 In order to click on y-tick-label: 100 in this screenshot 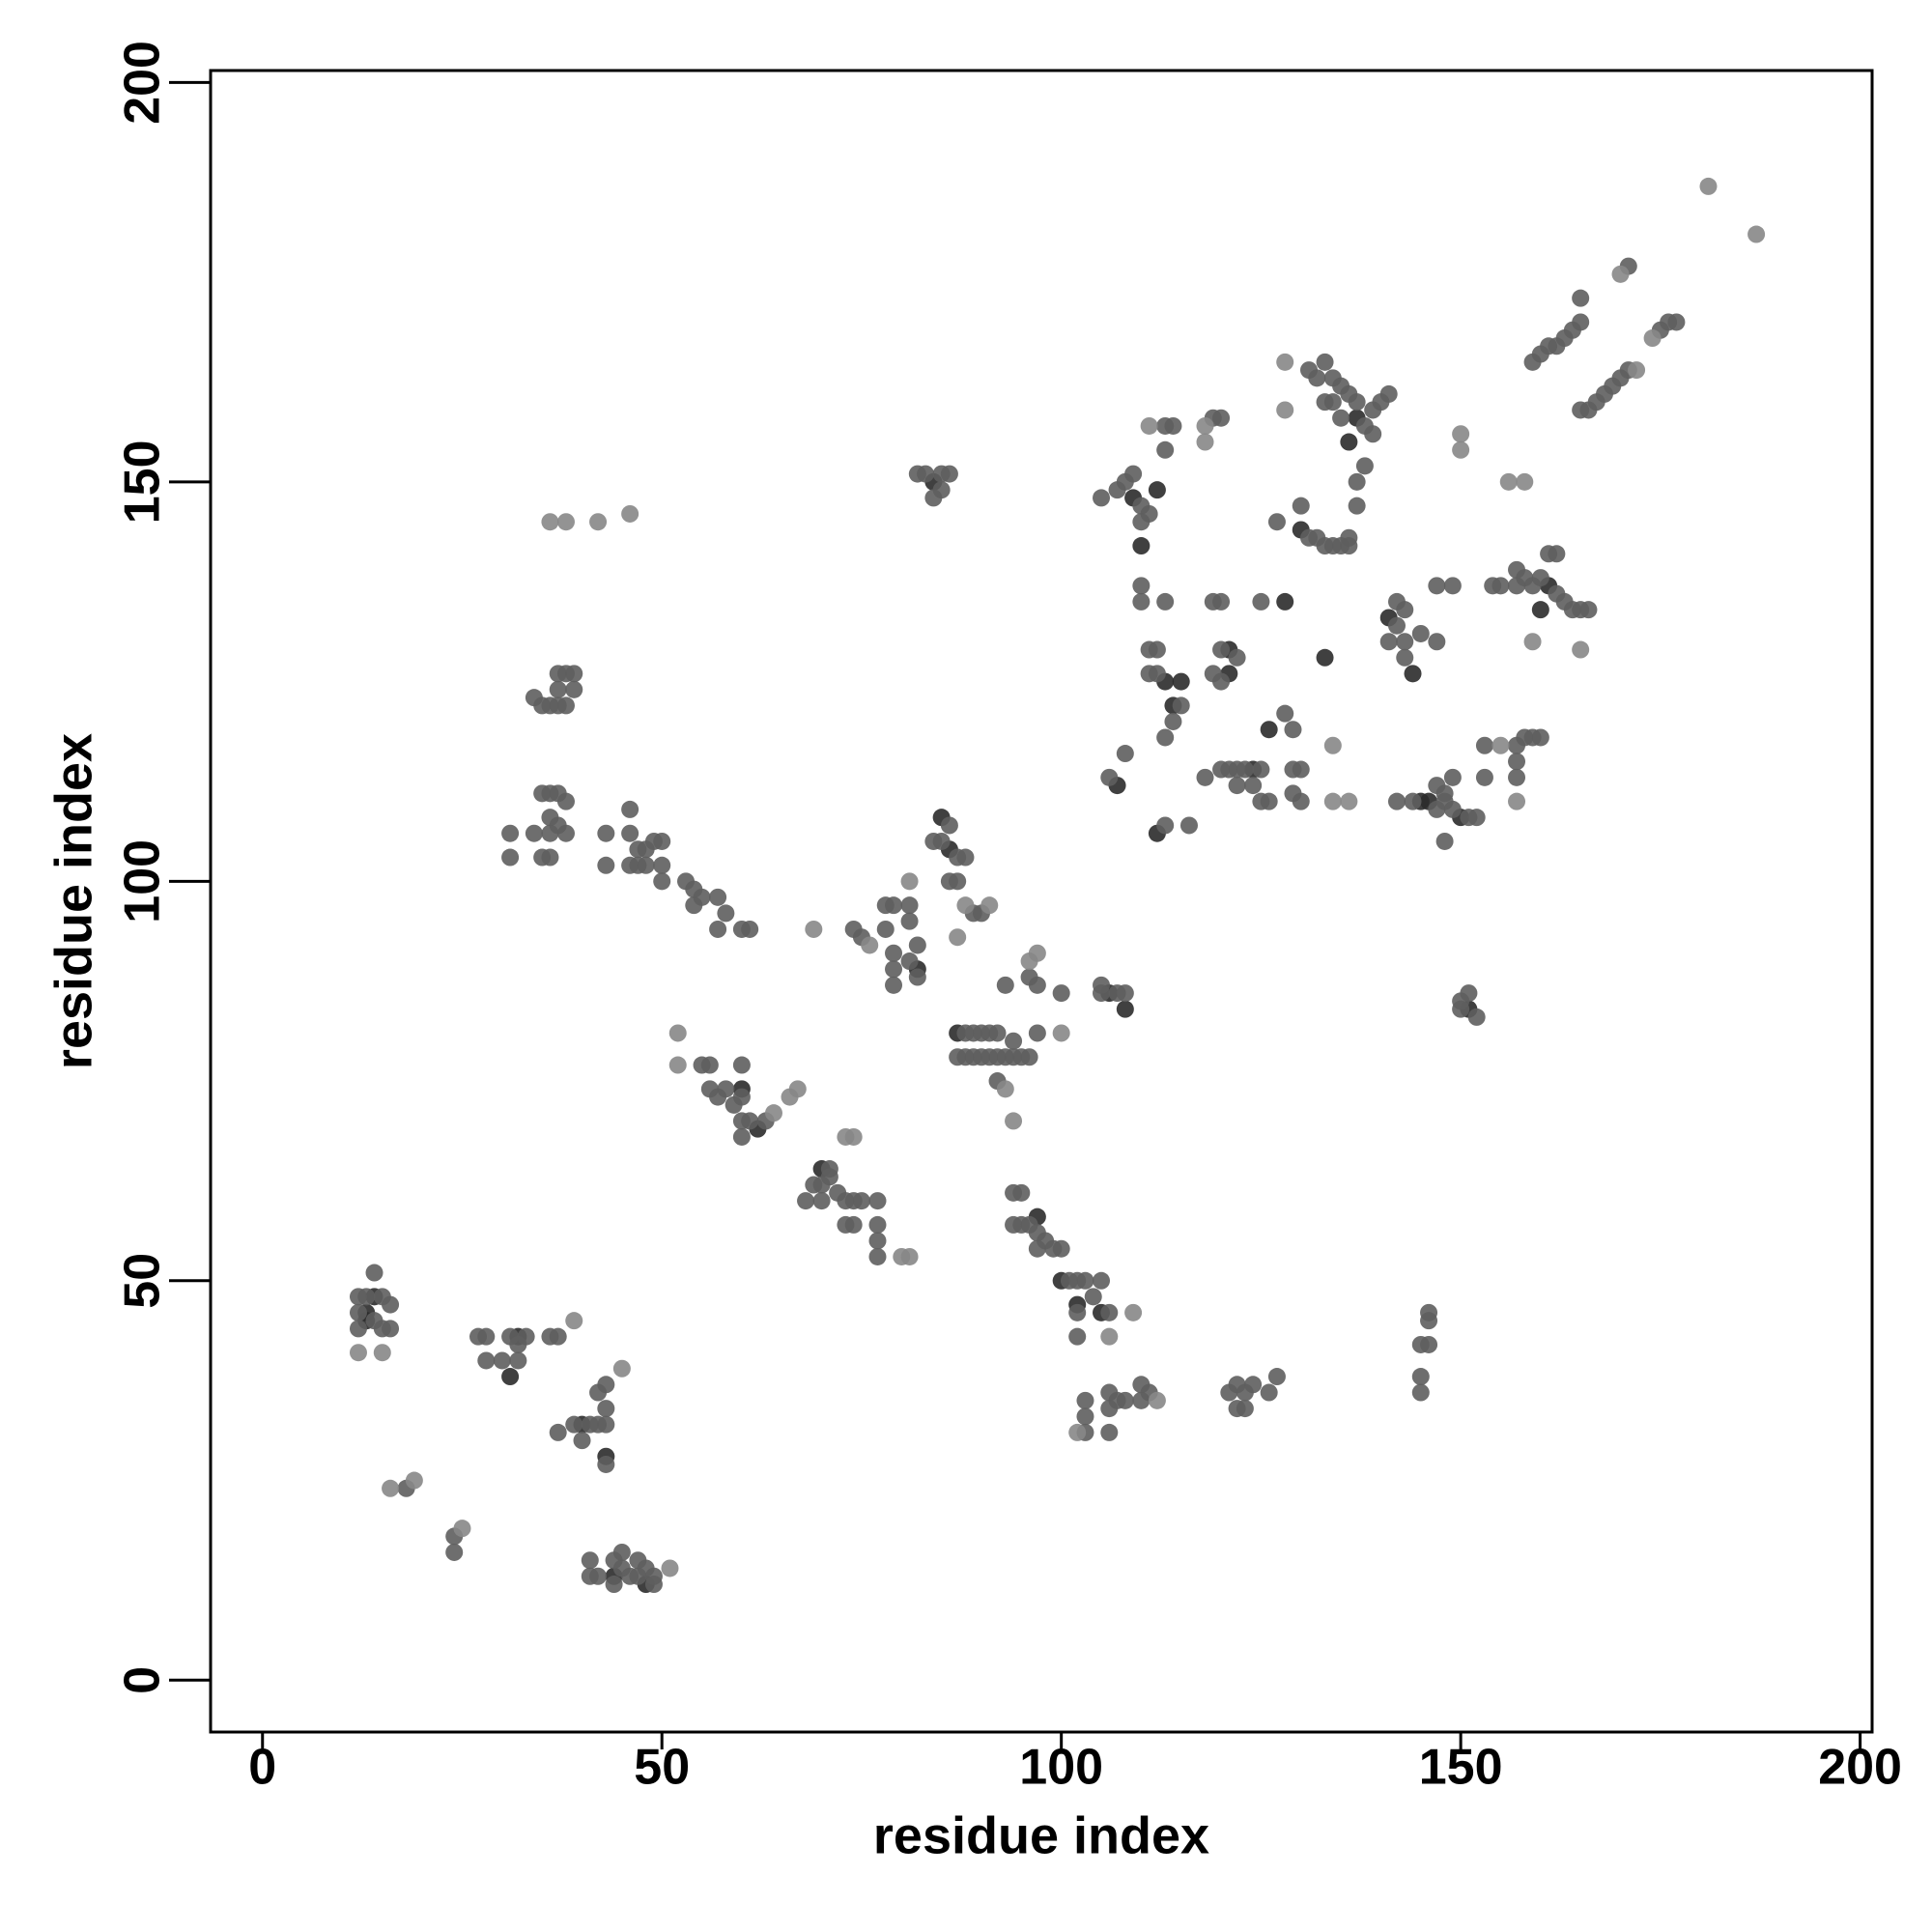, I will do `click(143, 881)`.